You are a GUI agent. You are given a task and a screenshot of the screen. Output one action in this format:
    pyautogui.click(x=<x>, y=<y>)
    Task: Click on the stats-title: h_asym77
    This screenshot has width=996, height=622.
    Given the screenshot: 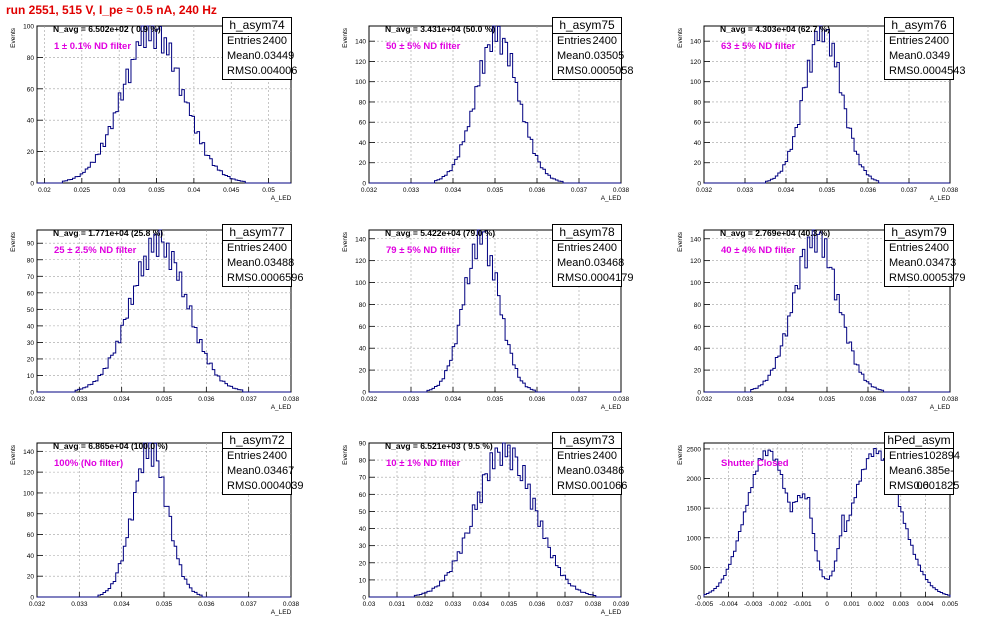 What is the action you would take?
    pyautogui.click(x=257, y=233)
    